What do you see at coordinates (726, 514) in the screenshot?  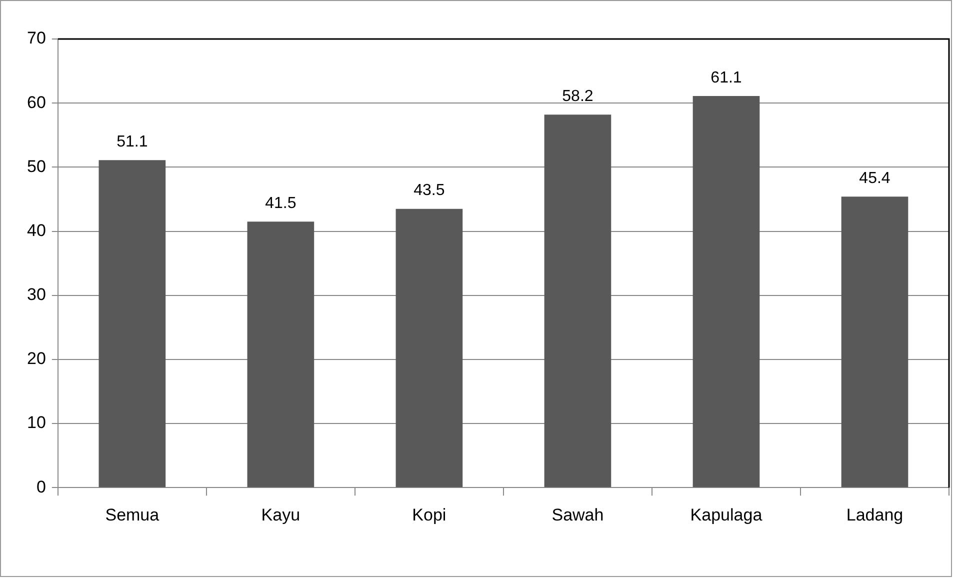 I see `x-tick-label: Kapulaga` at bounding box center [726, 514].